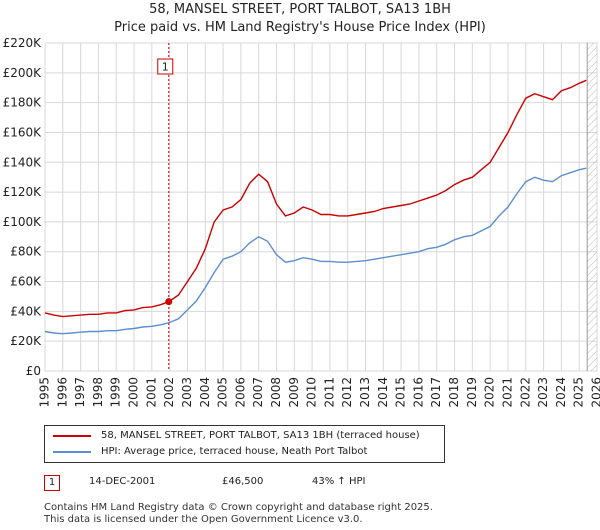 This screenshot has height=530, width=600. What do you see at coordinates (525, 392) in the screenshot?
I see `x-tick-label: 2022` at bounding box center [525, 392].